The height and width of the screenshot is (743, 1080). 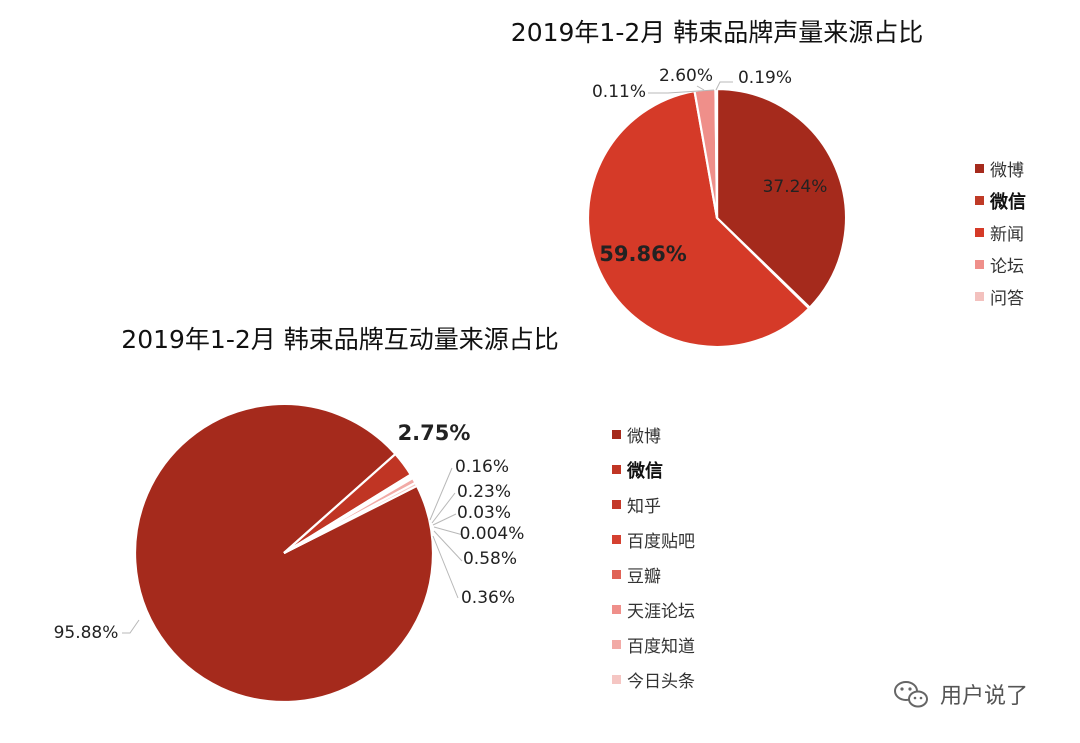 I want to click on legend-label-5: 问答, so click(x=1007, y=299).